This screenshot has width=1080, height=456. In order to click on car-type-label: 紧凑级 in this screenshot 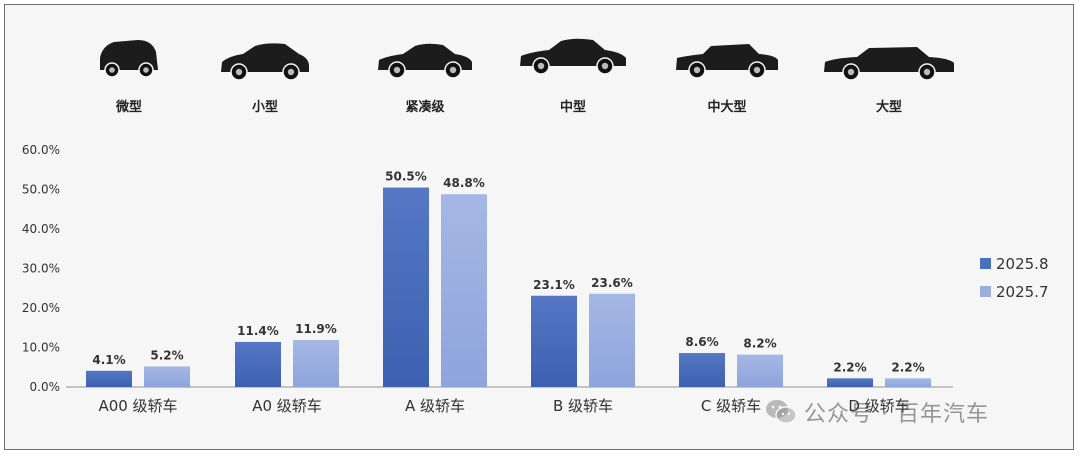, I will do `click(425, 107)`.